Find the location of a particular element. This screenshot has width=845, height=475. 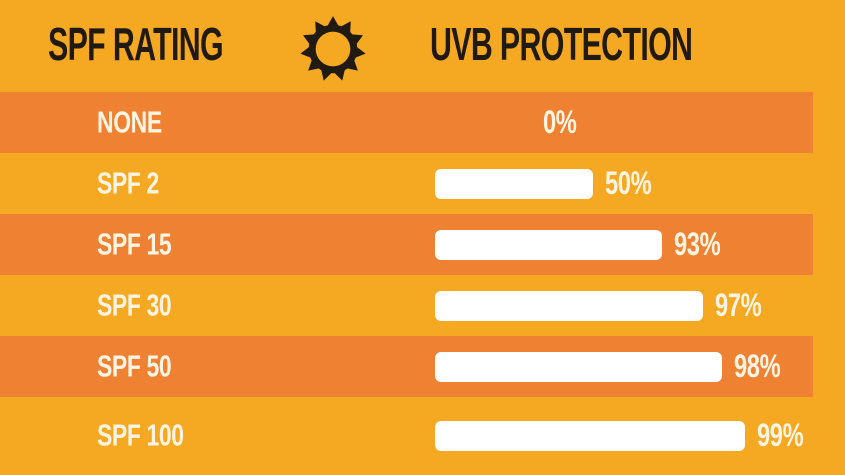

table-row: SPF 2 50% is located at coordinates (406, 183).